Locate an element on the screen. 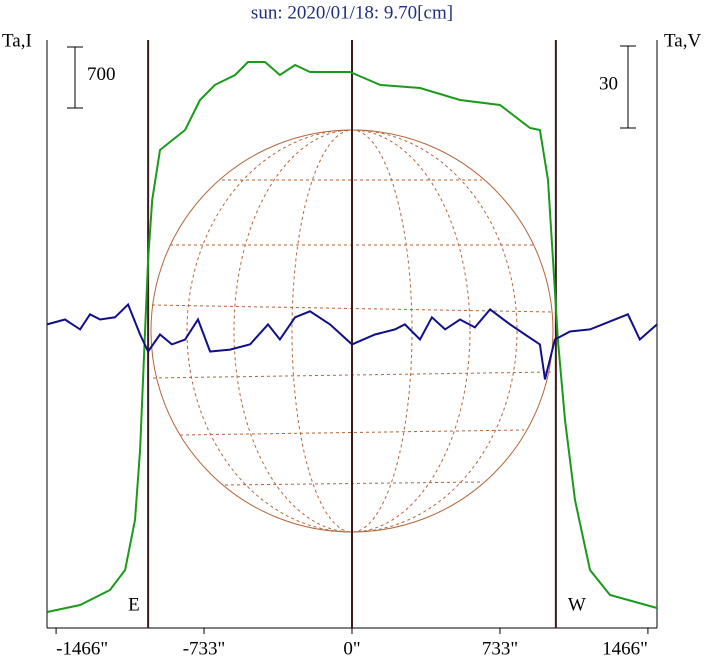 The height and width of the screenshot is (662, 708). scale-bar-label: 30 is located at coordinates (608, 83).